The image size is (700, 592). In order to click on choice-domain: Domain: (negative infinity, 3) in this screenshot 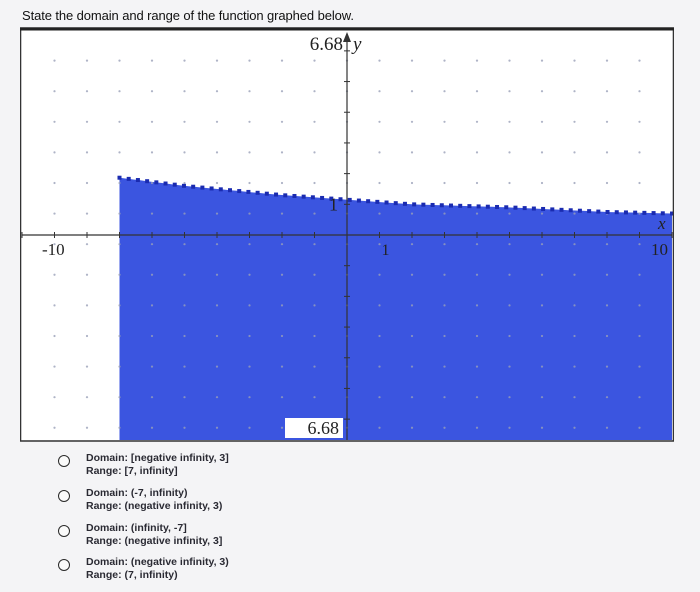, I will do `click(157, 562)`.